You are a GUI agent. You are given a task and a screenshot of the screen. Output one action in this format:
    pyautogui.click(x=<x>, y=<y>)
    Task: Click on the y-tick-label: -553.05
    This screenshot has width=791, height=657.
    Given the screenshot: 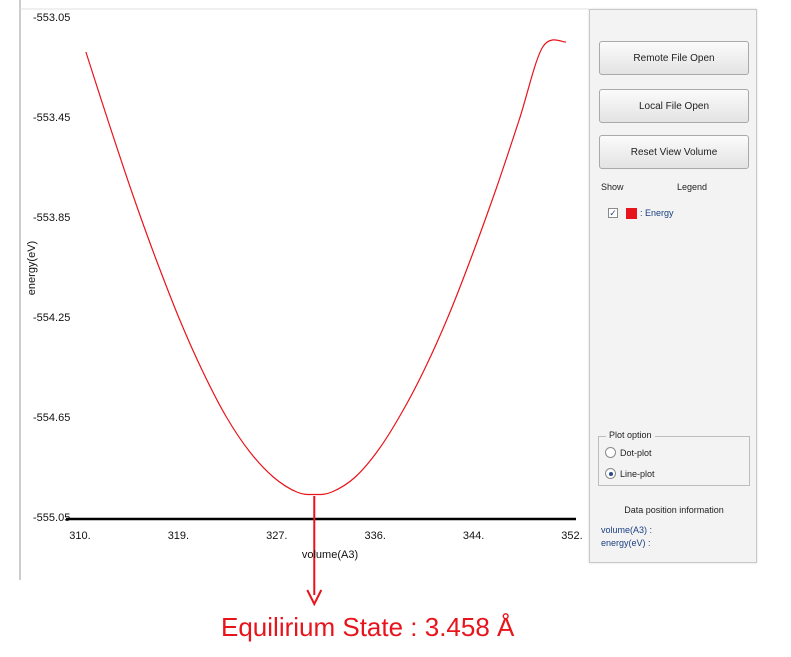 What is the action you would take?
    pyautogui.click(x=51, y=18)
    